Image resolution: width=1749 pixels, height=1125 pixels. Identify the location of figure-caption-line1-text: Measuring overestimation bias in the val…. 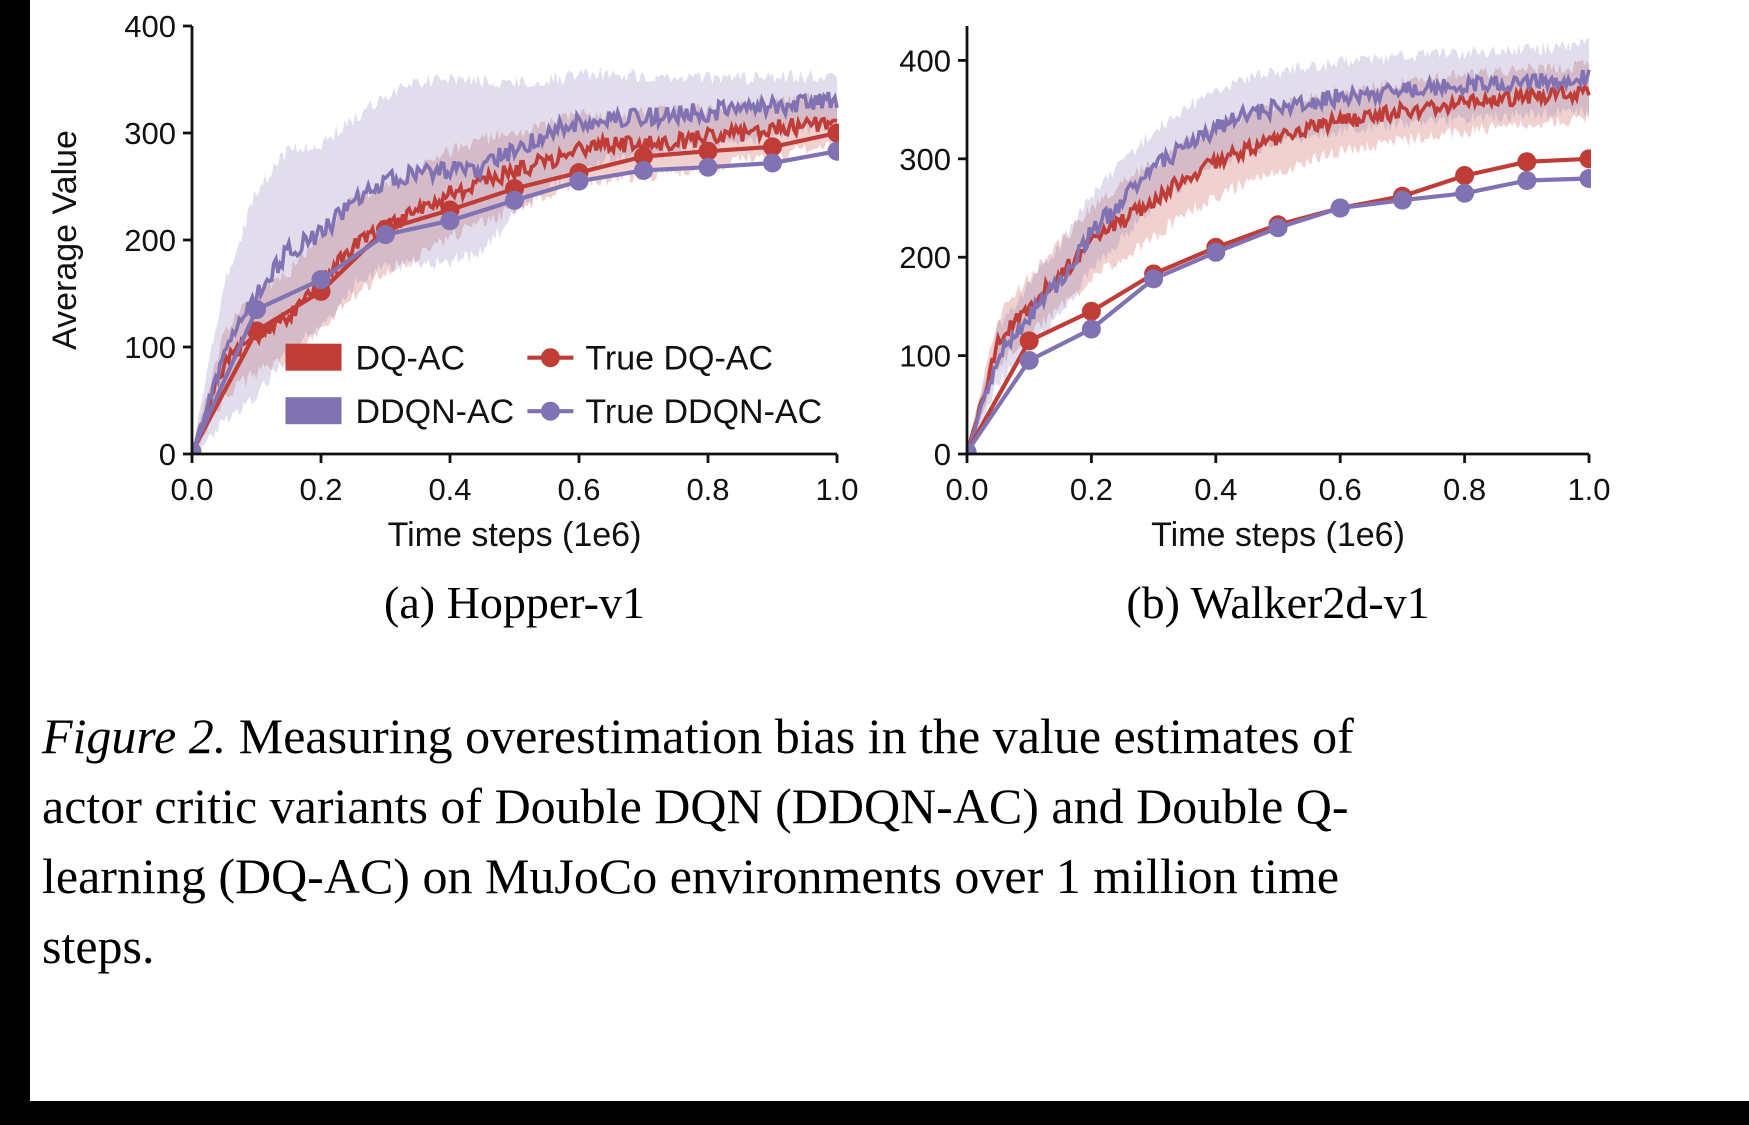
(790, 736).